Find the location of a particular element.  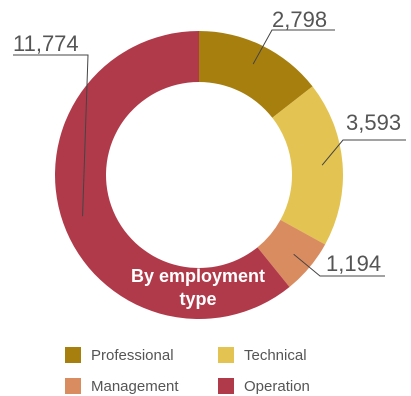

center-label-line-1: By employment is located at coordinates (198, 276).